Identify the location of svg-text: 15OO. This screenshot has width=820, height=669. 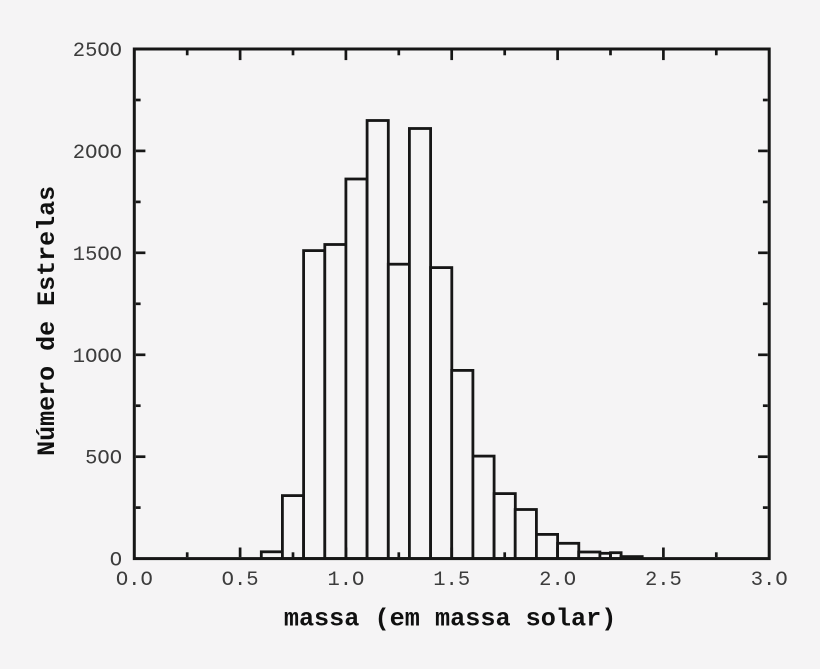
(97, 255).